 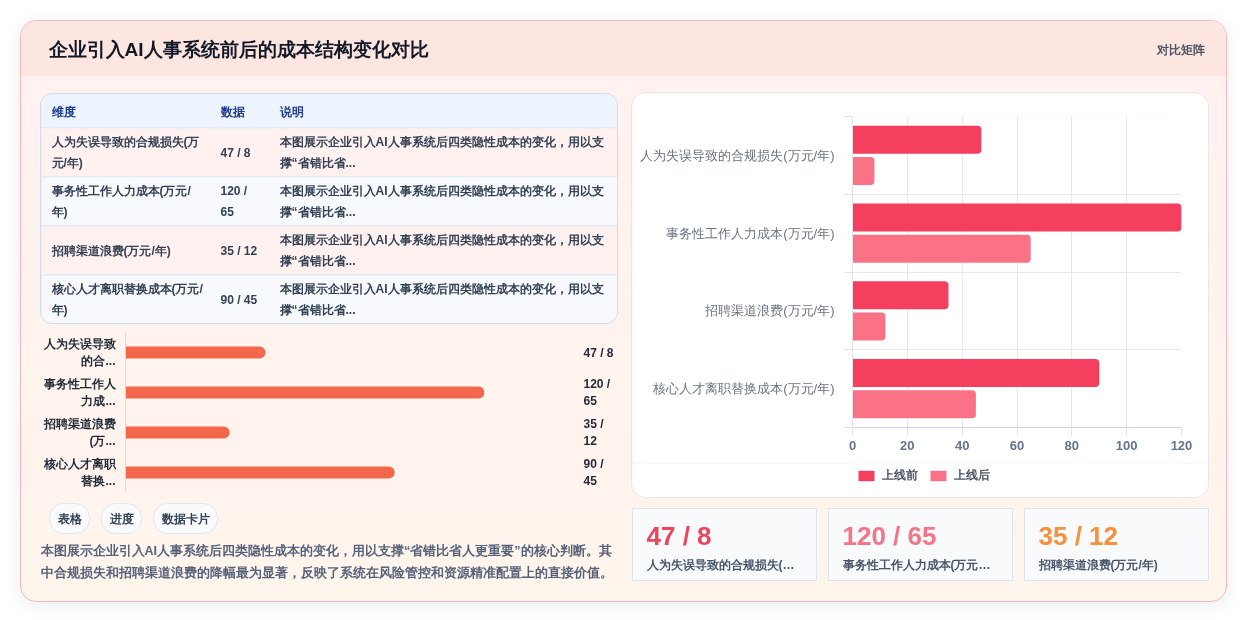 What do you see at coordinates (1180, 49) in the screenshot?
I see `text: 对比矩阵` at bounding box center [1180, 49].